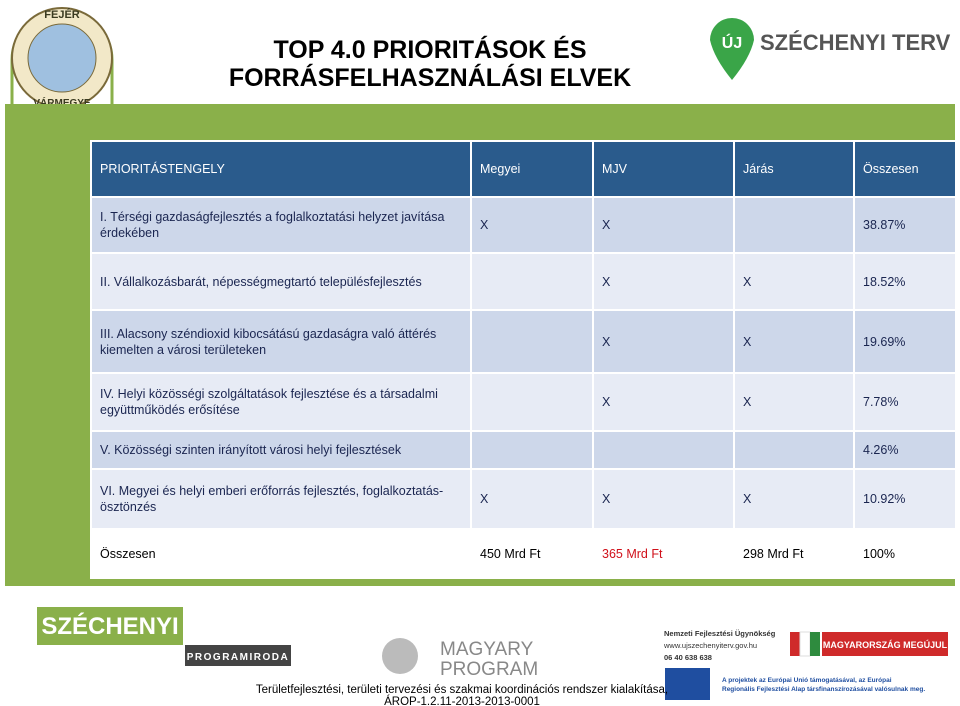 The image size is (960, 706). Describe the element at coordinates (905, 553) in the screenshot. I see `cell: 100%` at that location.